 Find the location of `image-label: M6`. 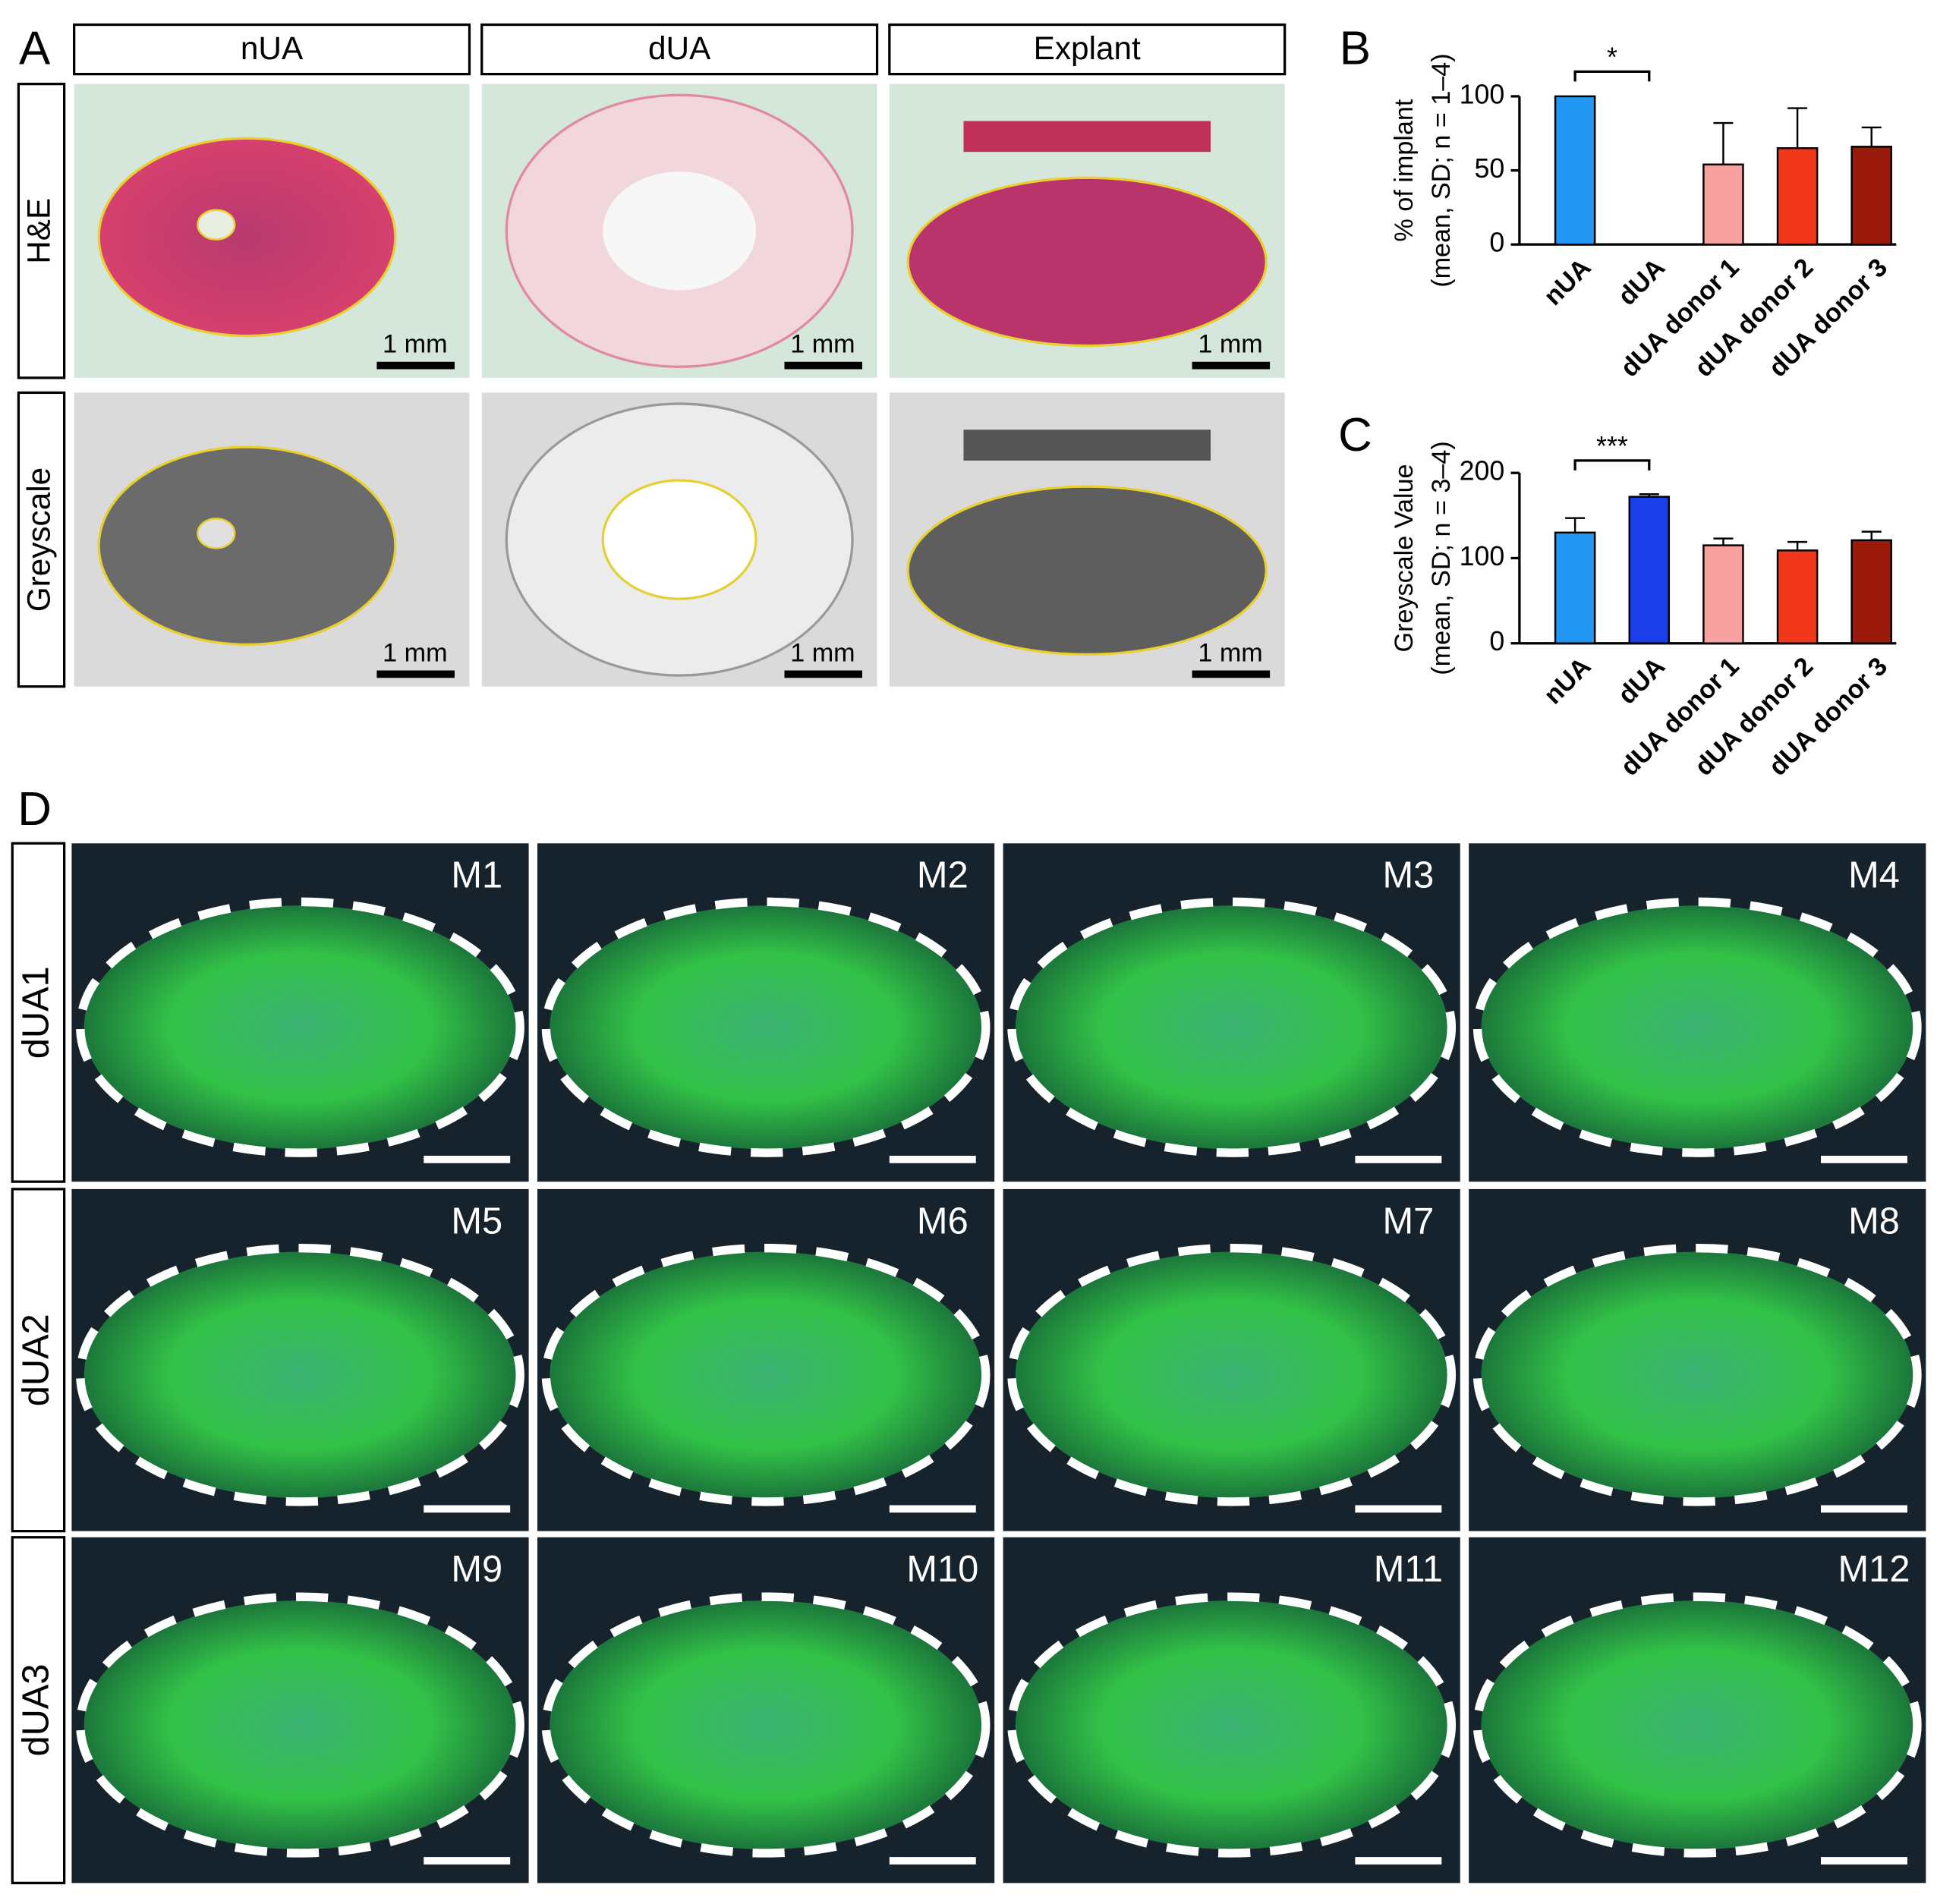

image-label: M6 is located at coordinates (942, 1221).